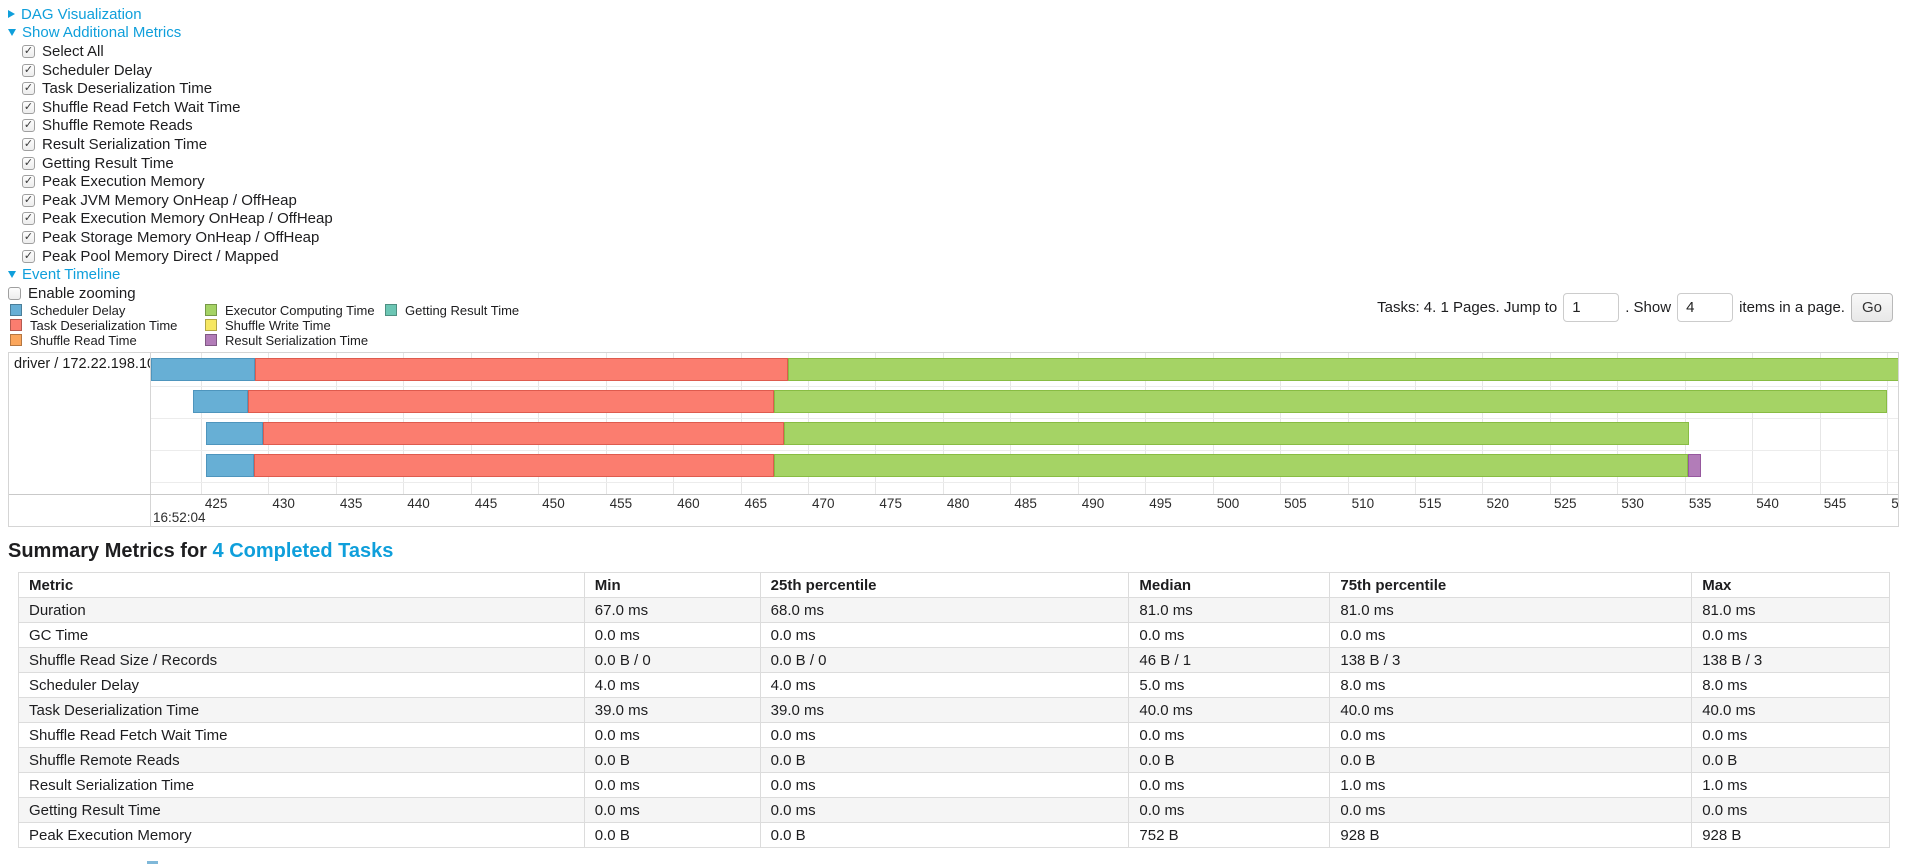  Describe the element at coordinates (1694, 465) in the screenshot. I see `timeline-bar-result_serialization` at that location.